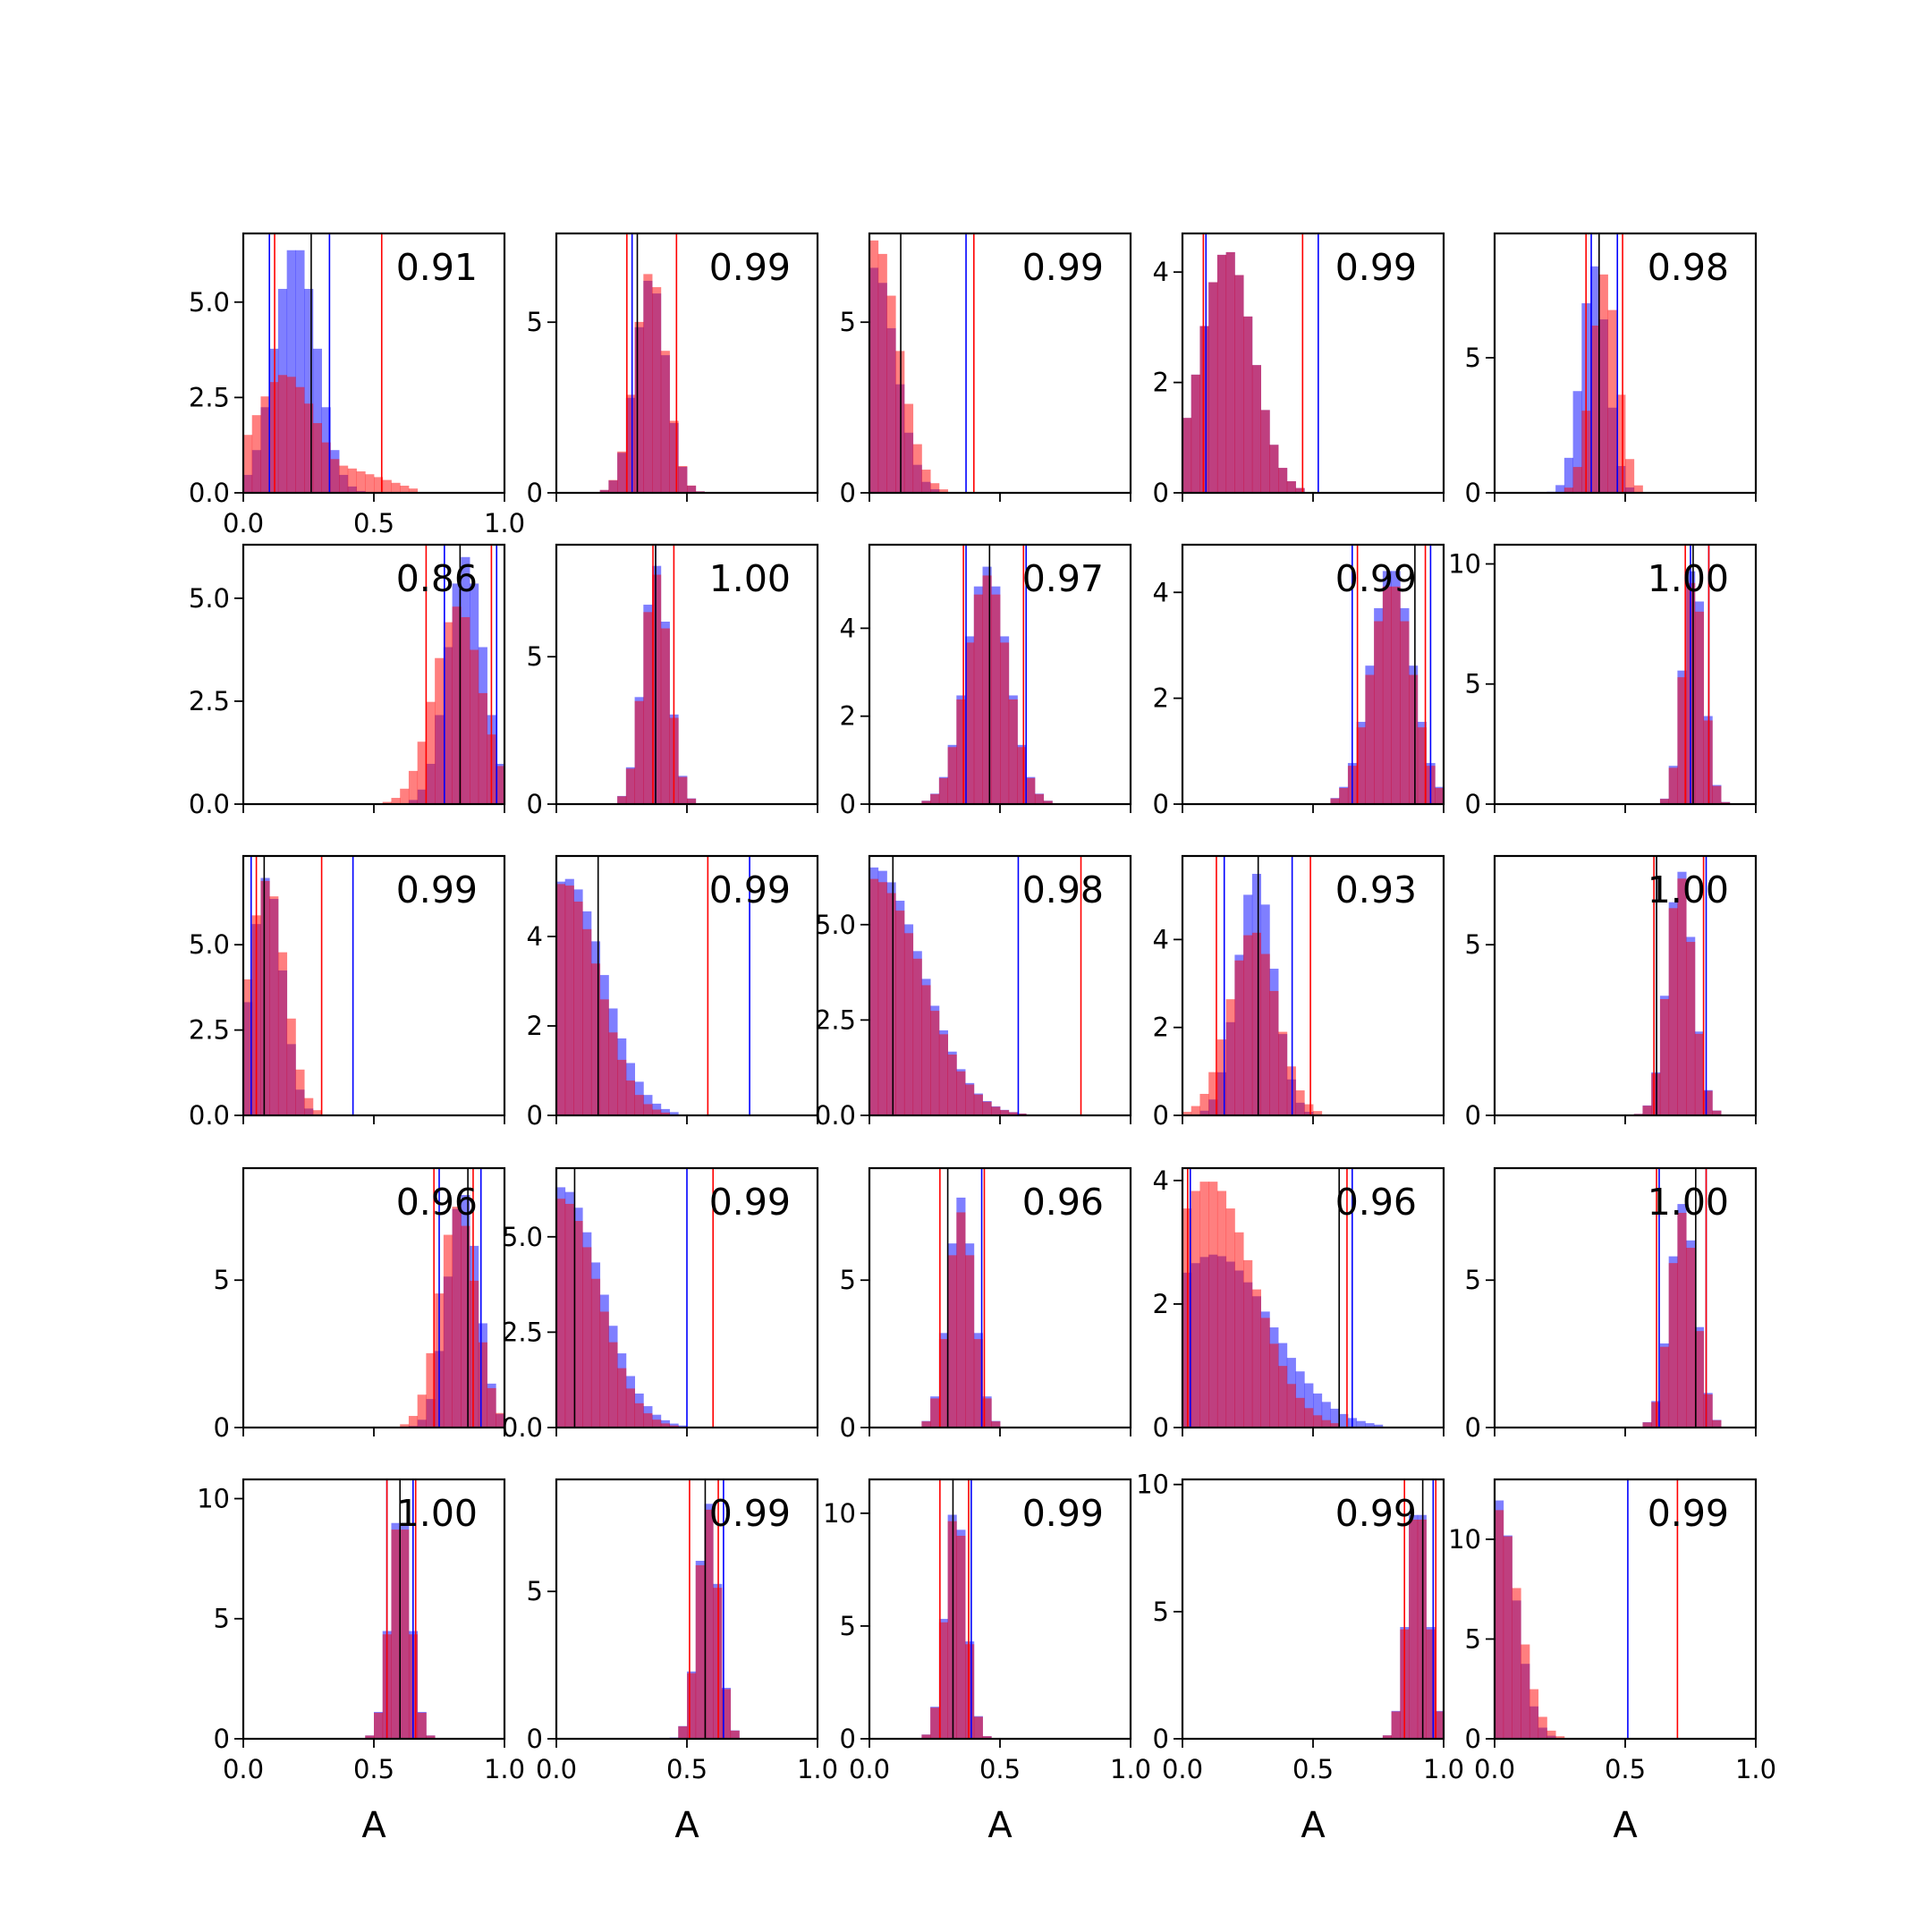  I want to click on y-tick-label: 2.5, so click(835, 1019).